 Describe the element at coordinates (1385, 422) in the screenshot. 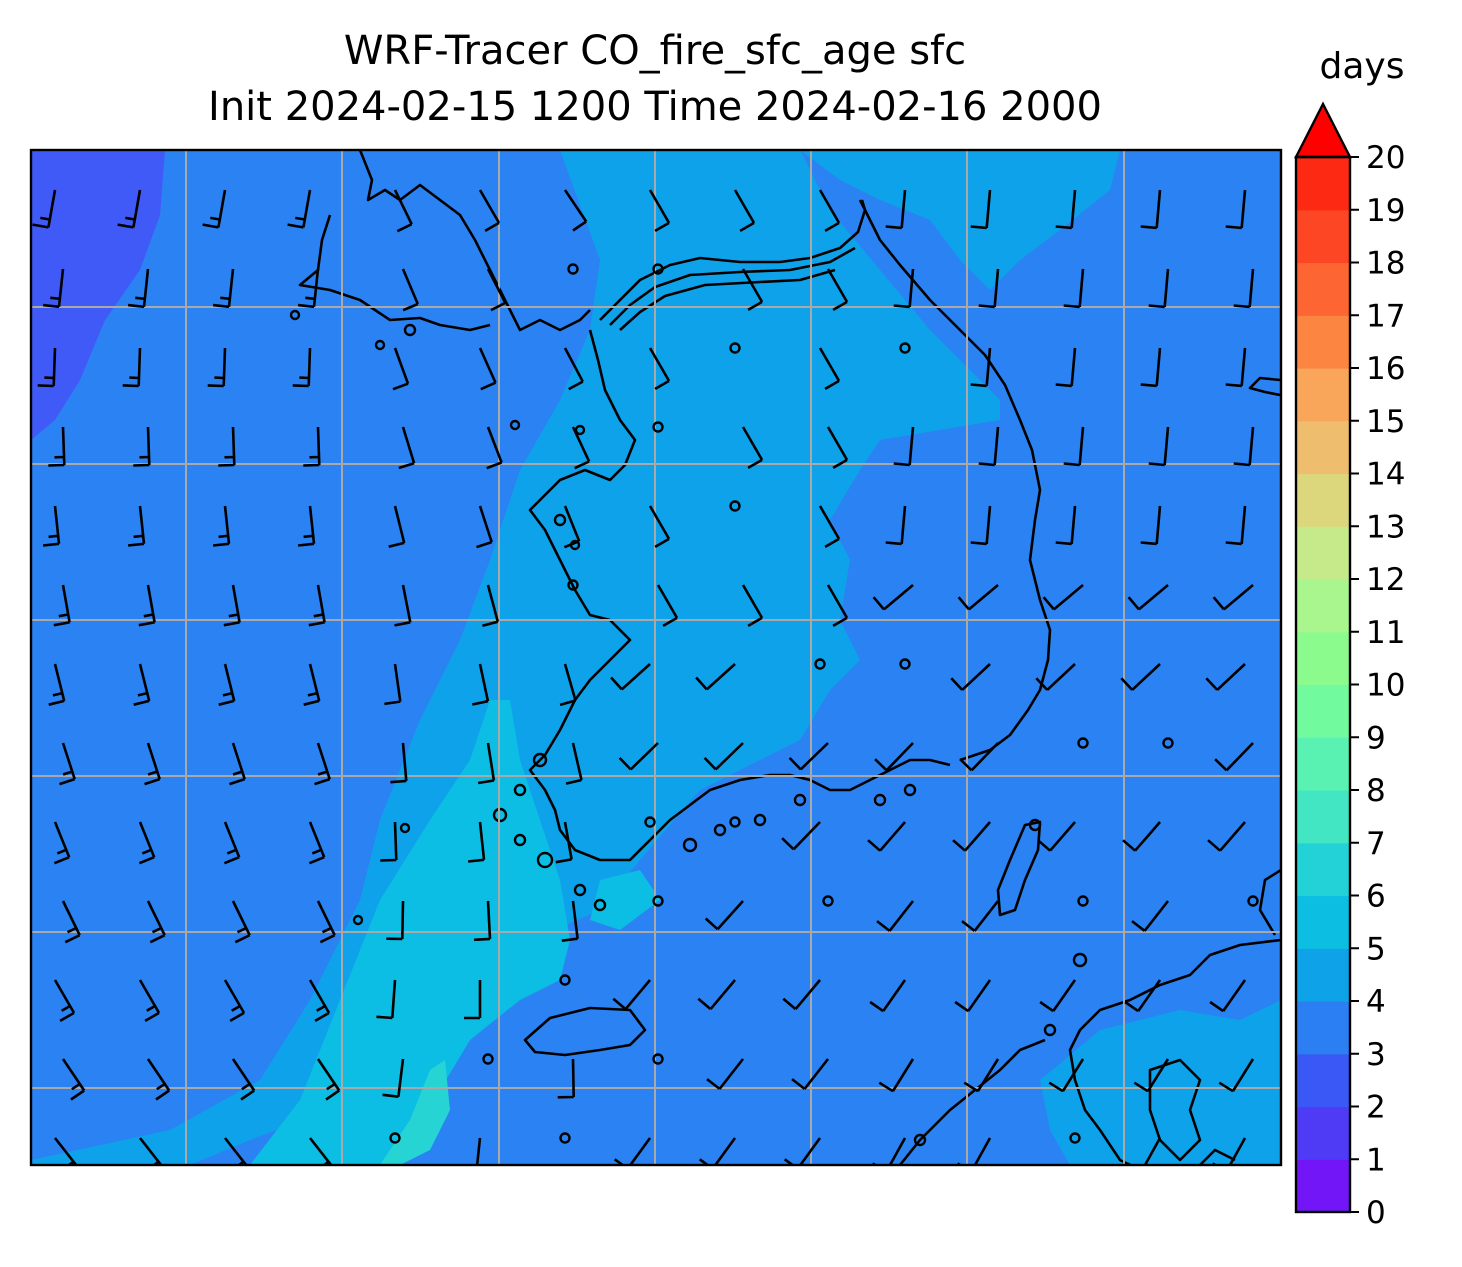

I see `colorbar-tick-label: 15` at that location.